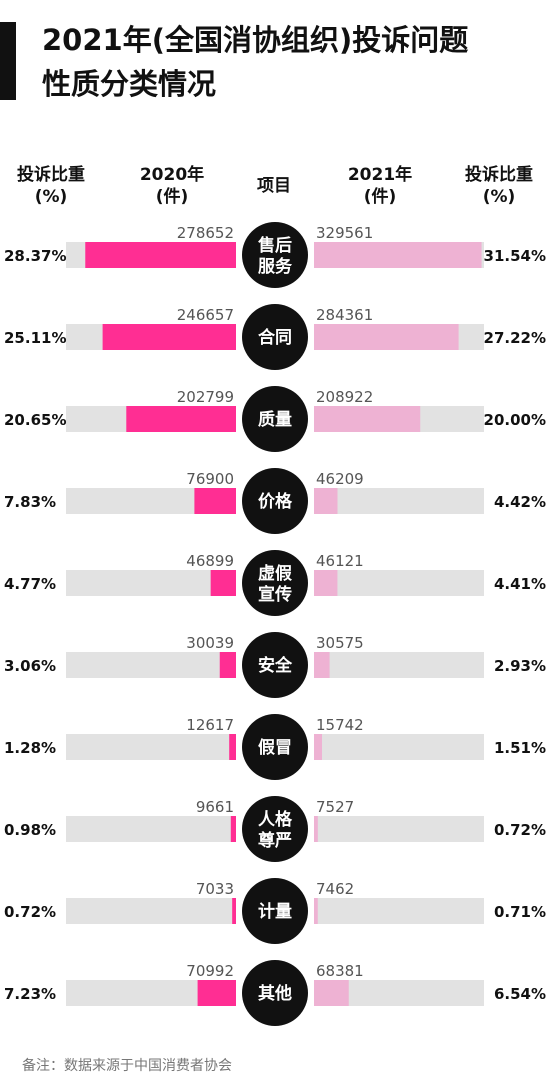 The image size is (550, 1087). Describe the element at coordinates (275, 266) in the screenshot. I see `category-label: 服务` at that location.